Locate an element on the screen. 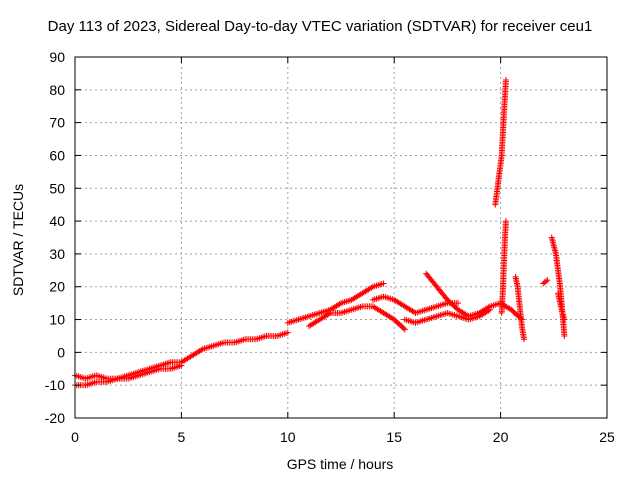 Image resolution: width=640 pixels, height=480 pixels. y-tick-label: 50 is located at coordinates (57, 188).